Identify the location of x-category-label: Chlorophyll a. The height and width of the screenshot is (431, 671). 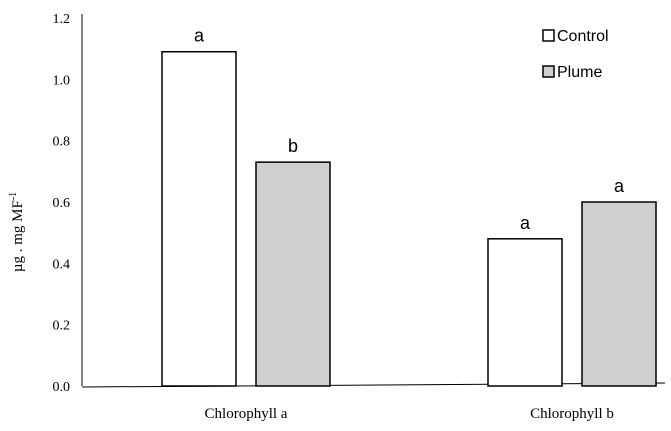
(246, 414).